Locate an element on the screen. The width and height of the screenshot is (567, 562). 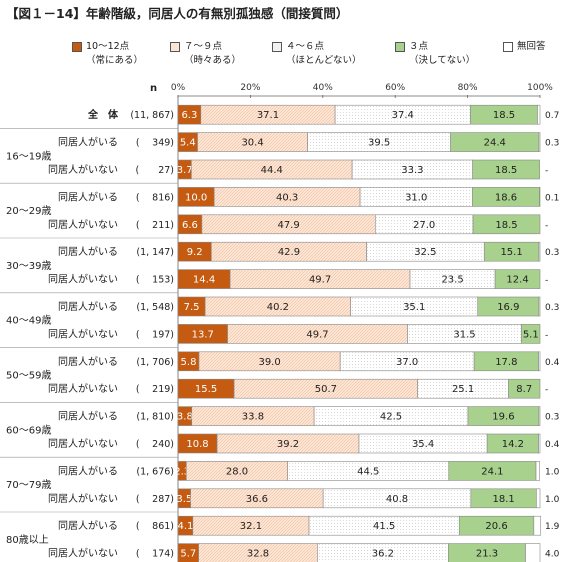
x-tick-label: 100% is located at coordinates (540, 88).